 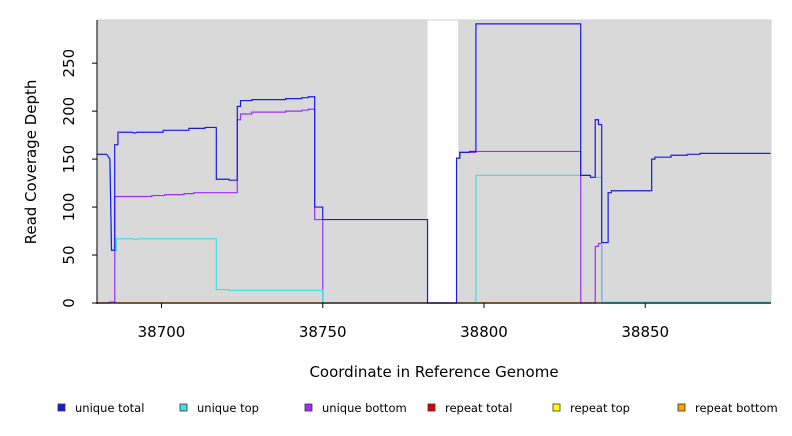 I want to click on legend-item-repeat-total: repeat total, so click(x=469, y=408).